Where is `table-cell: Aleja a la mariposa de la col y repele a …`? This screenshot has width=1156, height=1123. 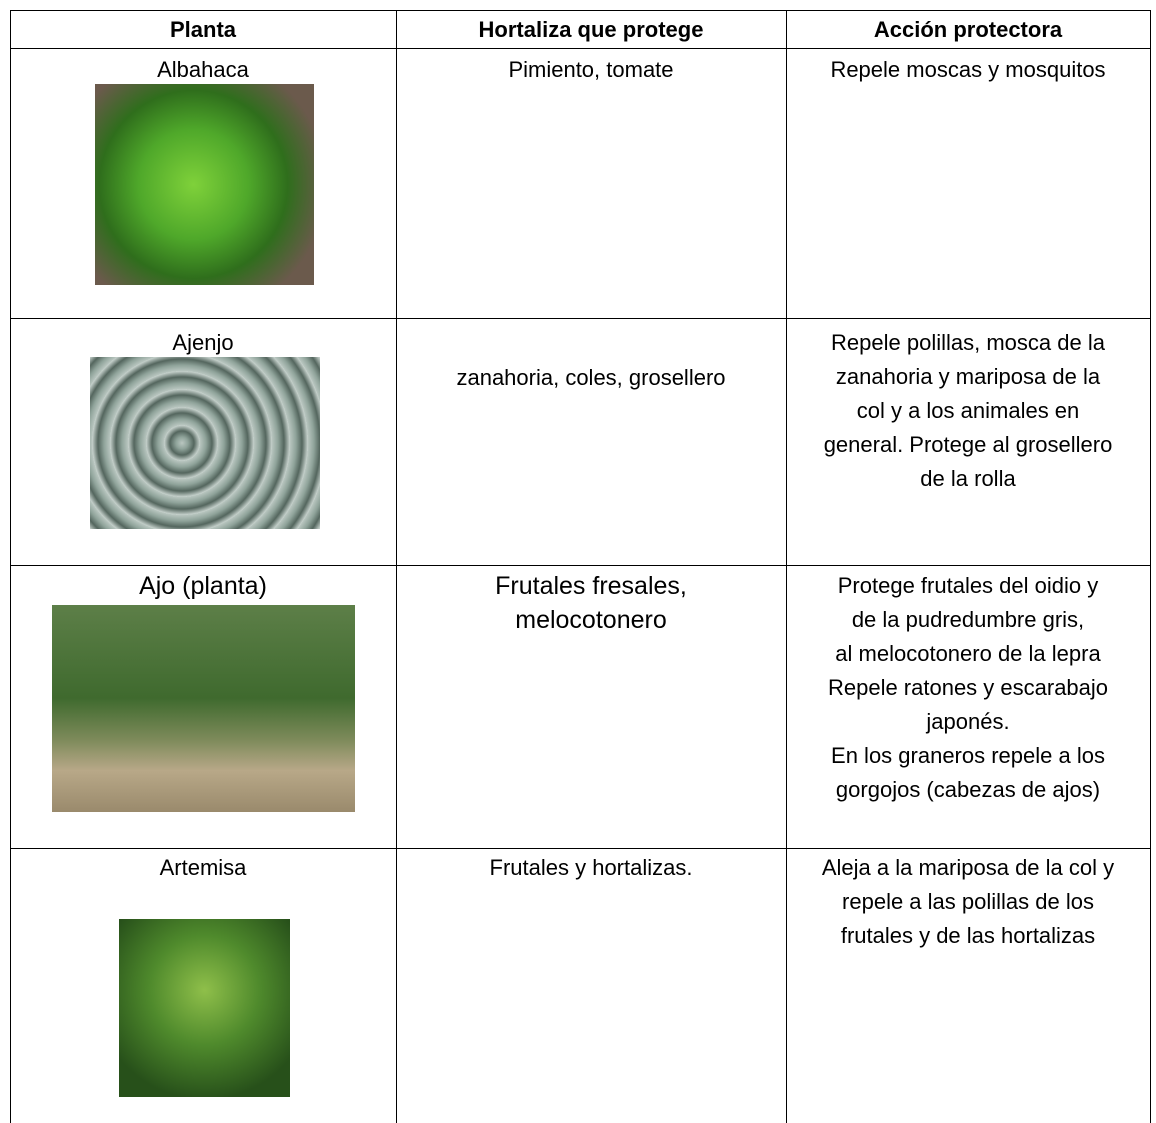
table-cell: Aleja a la mariposa de la col y repele a … is located at coordinates (968, 902).